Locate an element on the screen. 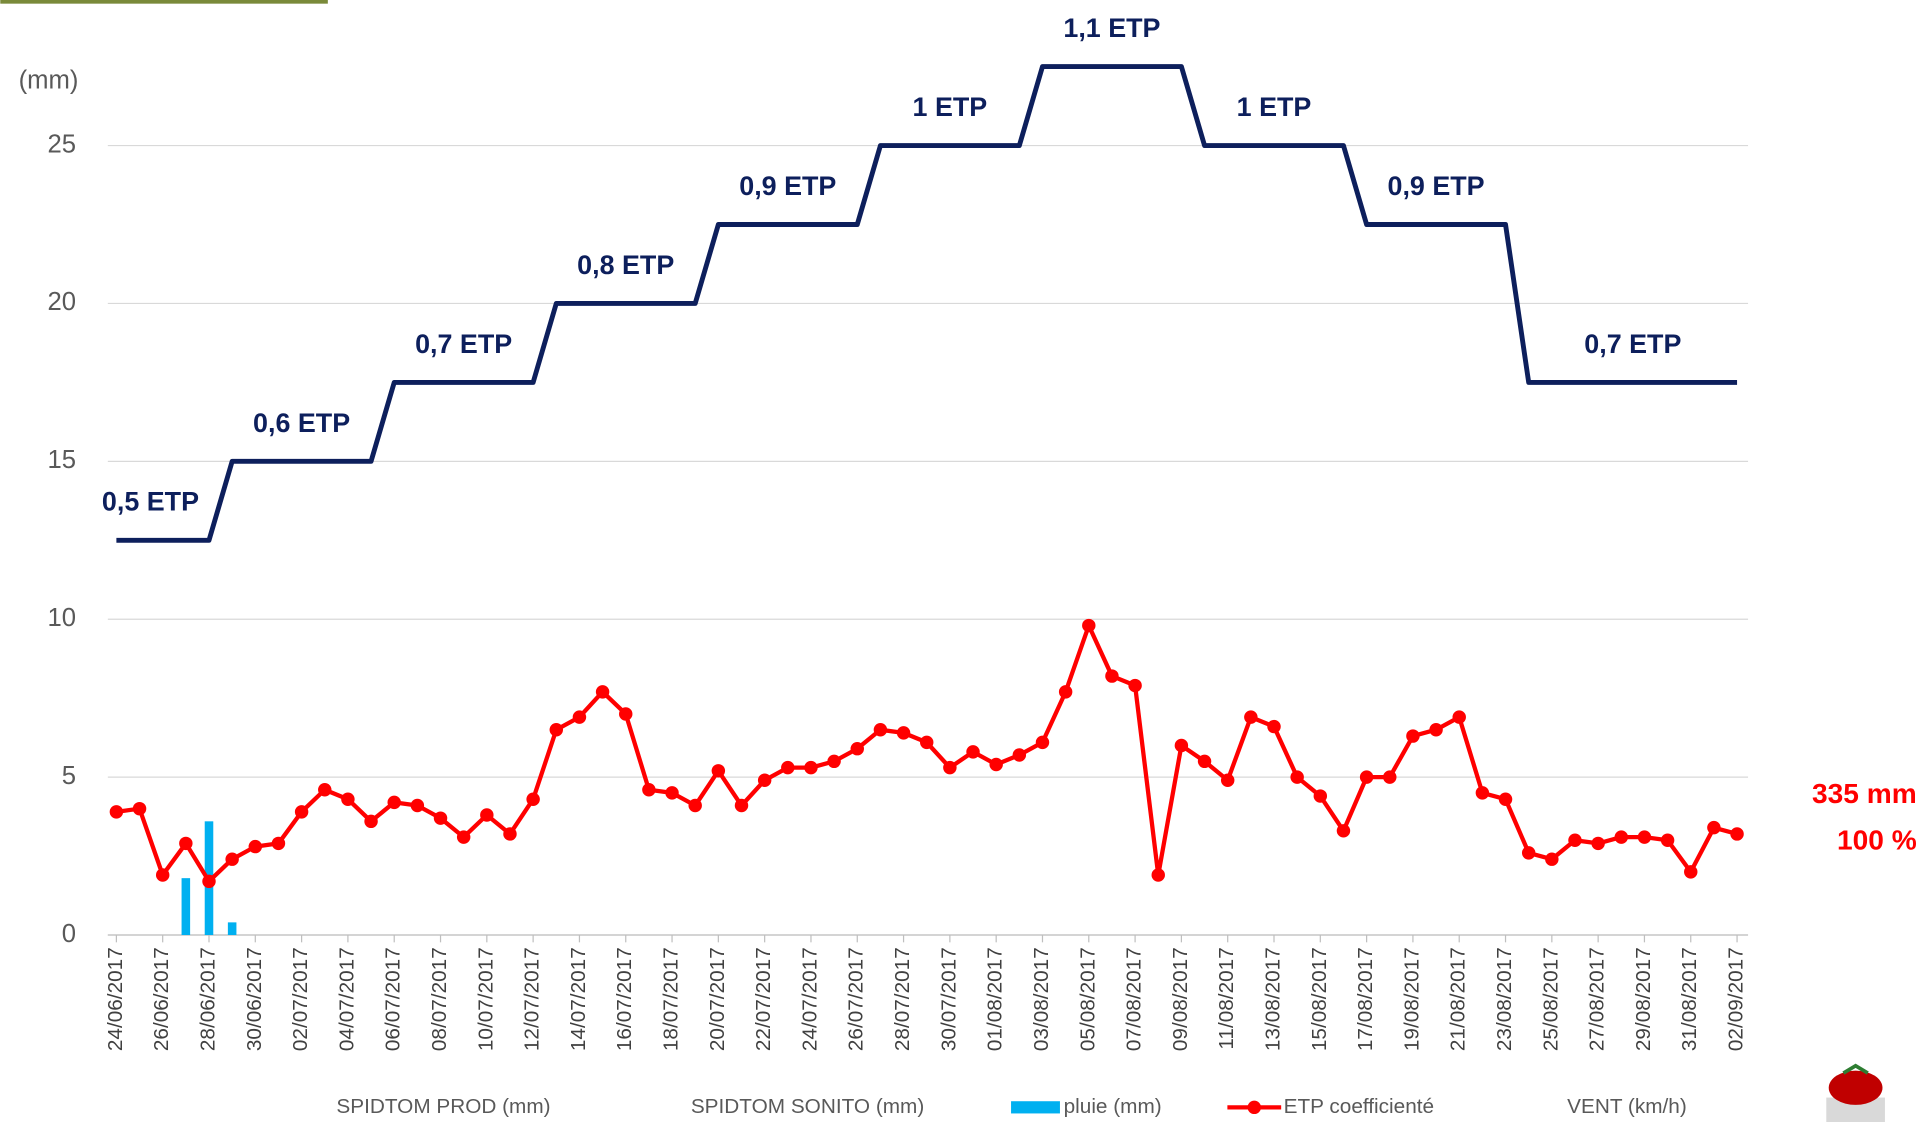 The width and height of the screenshot is (1917, 1122). y-tick-label: 15 is located at coordinates (62, 460).